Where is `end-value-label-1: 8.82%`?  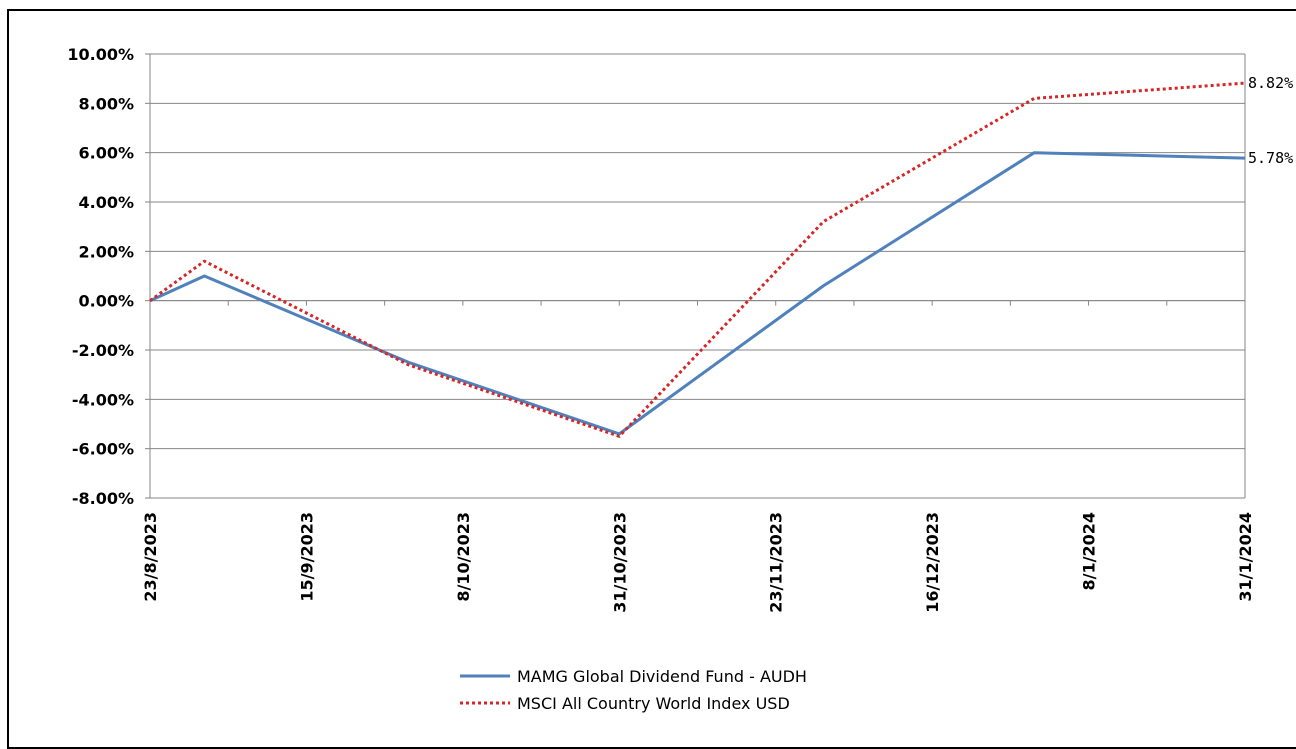
end-value-label-1: 8.82% is located at coordinates (1270, 83).